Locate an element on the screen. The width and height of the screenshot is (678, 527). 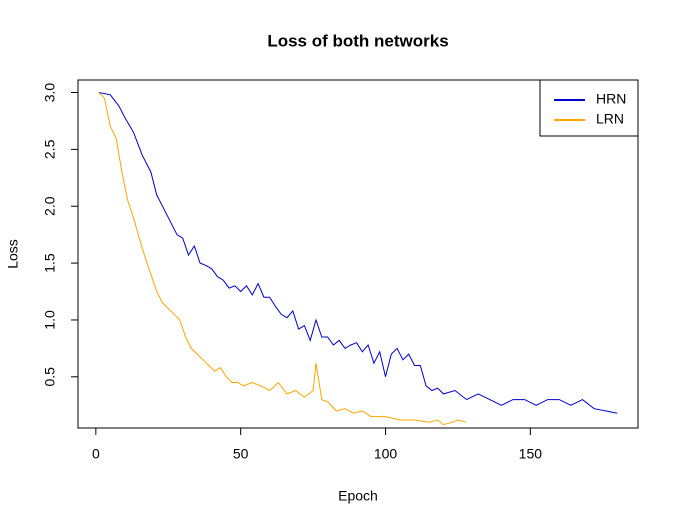
x-tick-label: 0 is located at coordinates (96, 454).